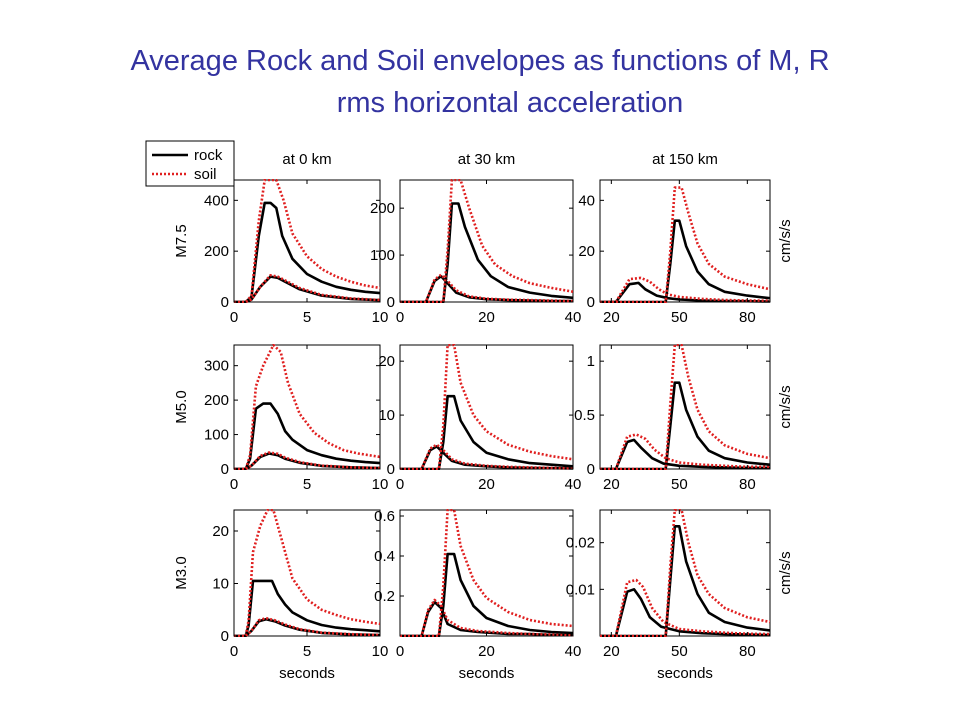 Image resolution: width=960 pixels, height=720 pixels. What do you see at coordinates (181, 406) in the screenshot?
I see `row-label-1: M5.0` at bounding box center [181, 406].